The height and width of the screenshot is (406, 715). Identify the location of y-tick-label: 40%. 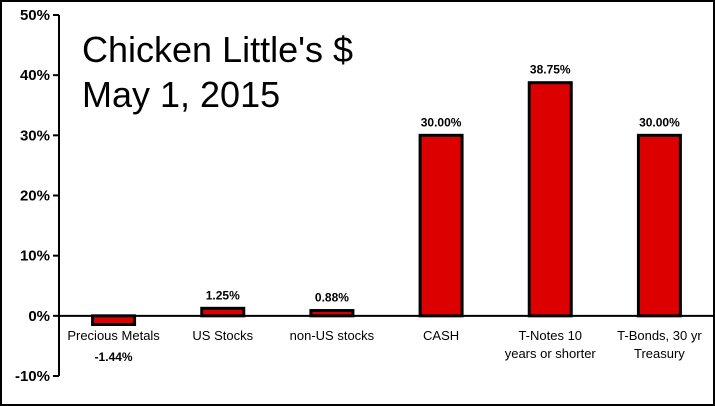
(35, 75).